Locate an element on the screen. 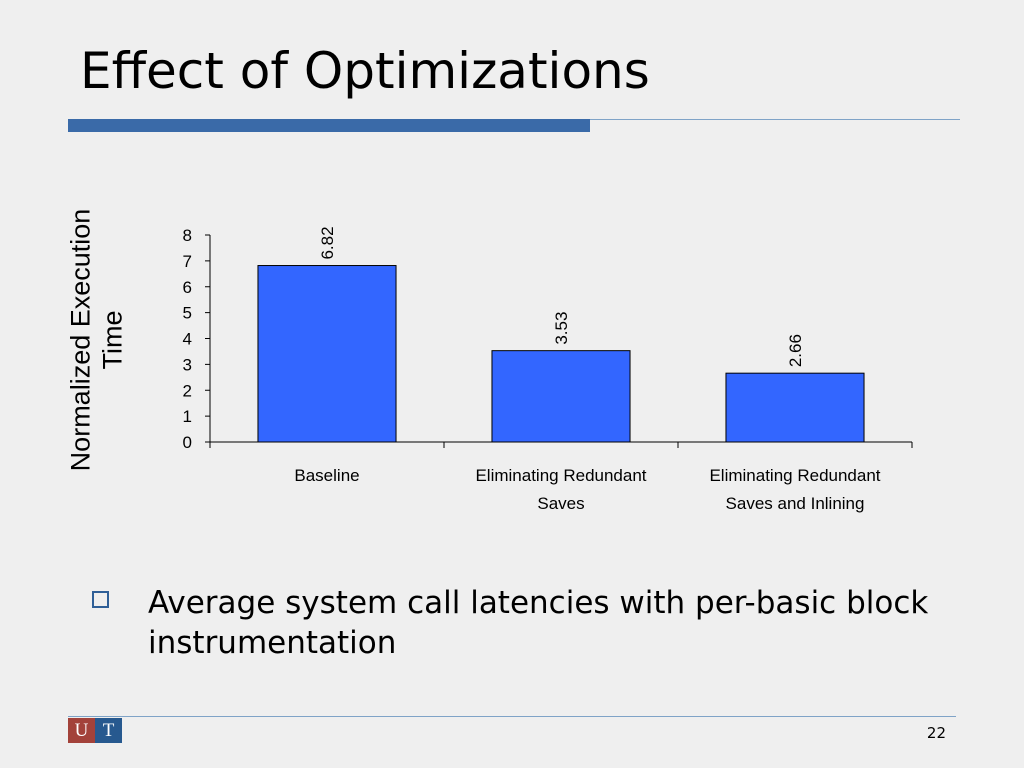 This screenshot has width=1024, height=768. title-accent-rule is located at coordinates (329, 125).